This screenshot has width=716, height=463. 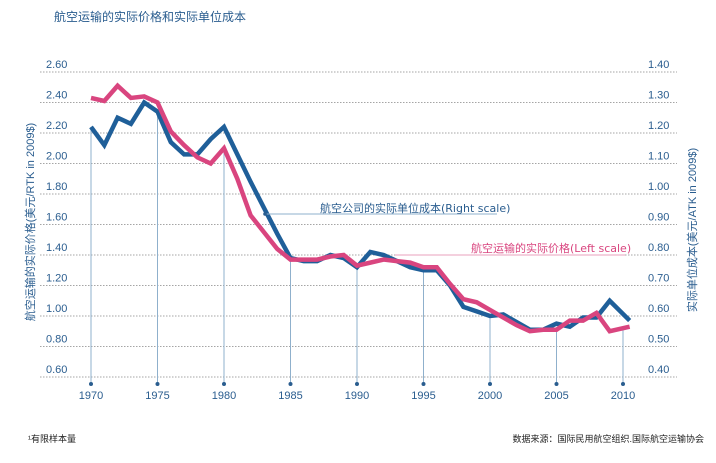 What do you see at coordinates (658, 65) in the screenshot?
I see `y-tick-right: 1.40` at bounding box center [658, 65].